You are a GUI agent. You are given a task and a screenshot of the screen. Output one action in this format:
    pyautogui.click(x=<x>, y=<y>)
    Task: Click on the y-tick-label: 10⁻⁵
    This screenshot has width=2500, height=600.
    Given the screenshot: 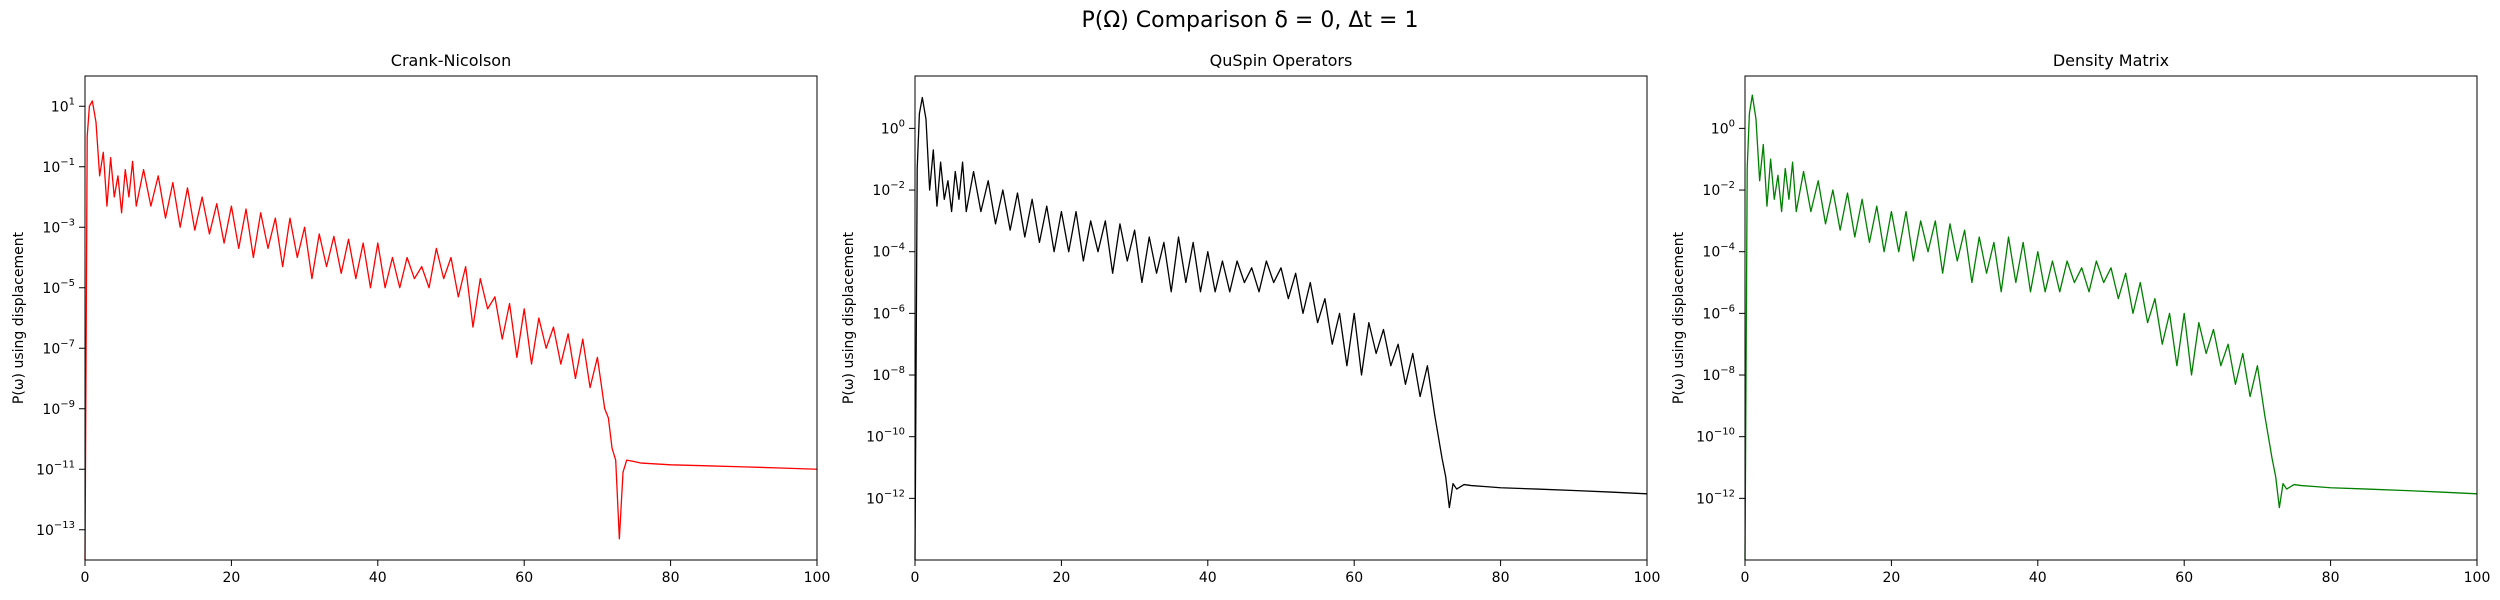 What is the action you would take?
    pyautogui.click(x=58, y=287)
    